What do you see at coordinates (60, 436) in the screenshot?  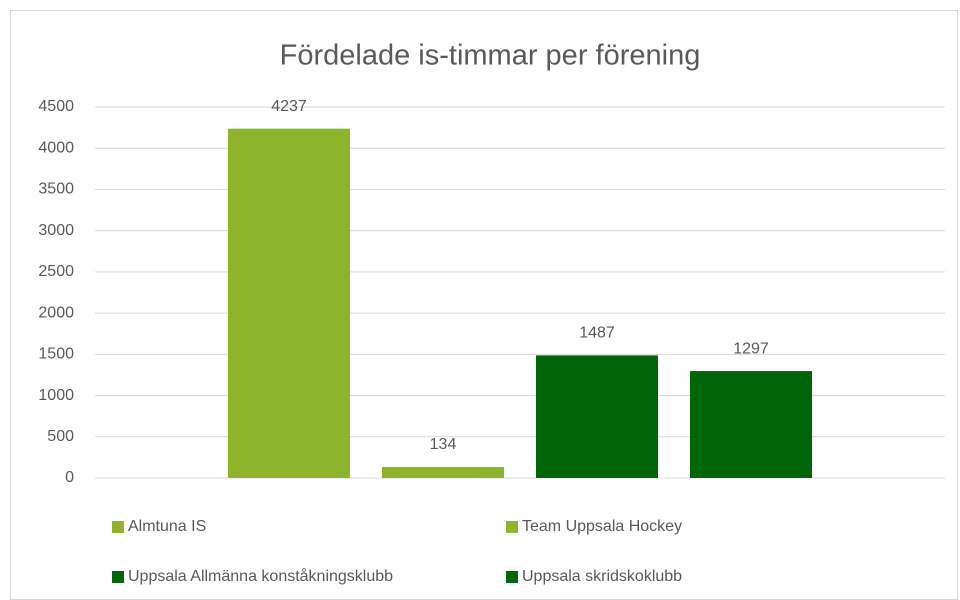 I see `y-tick-label: 500` at bounding box center [60, 436].